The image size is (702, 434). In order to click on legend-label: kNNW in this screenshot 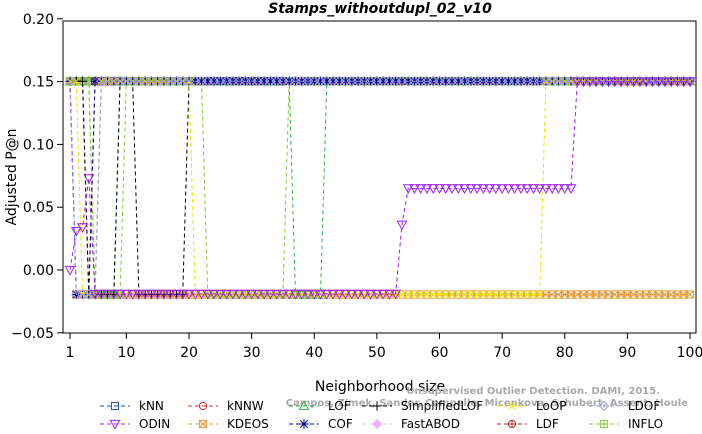, I will do `click(245, 406)`.